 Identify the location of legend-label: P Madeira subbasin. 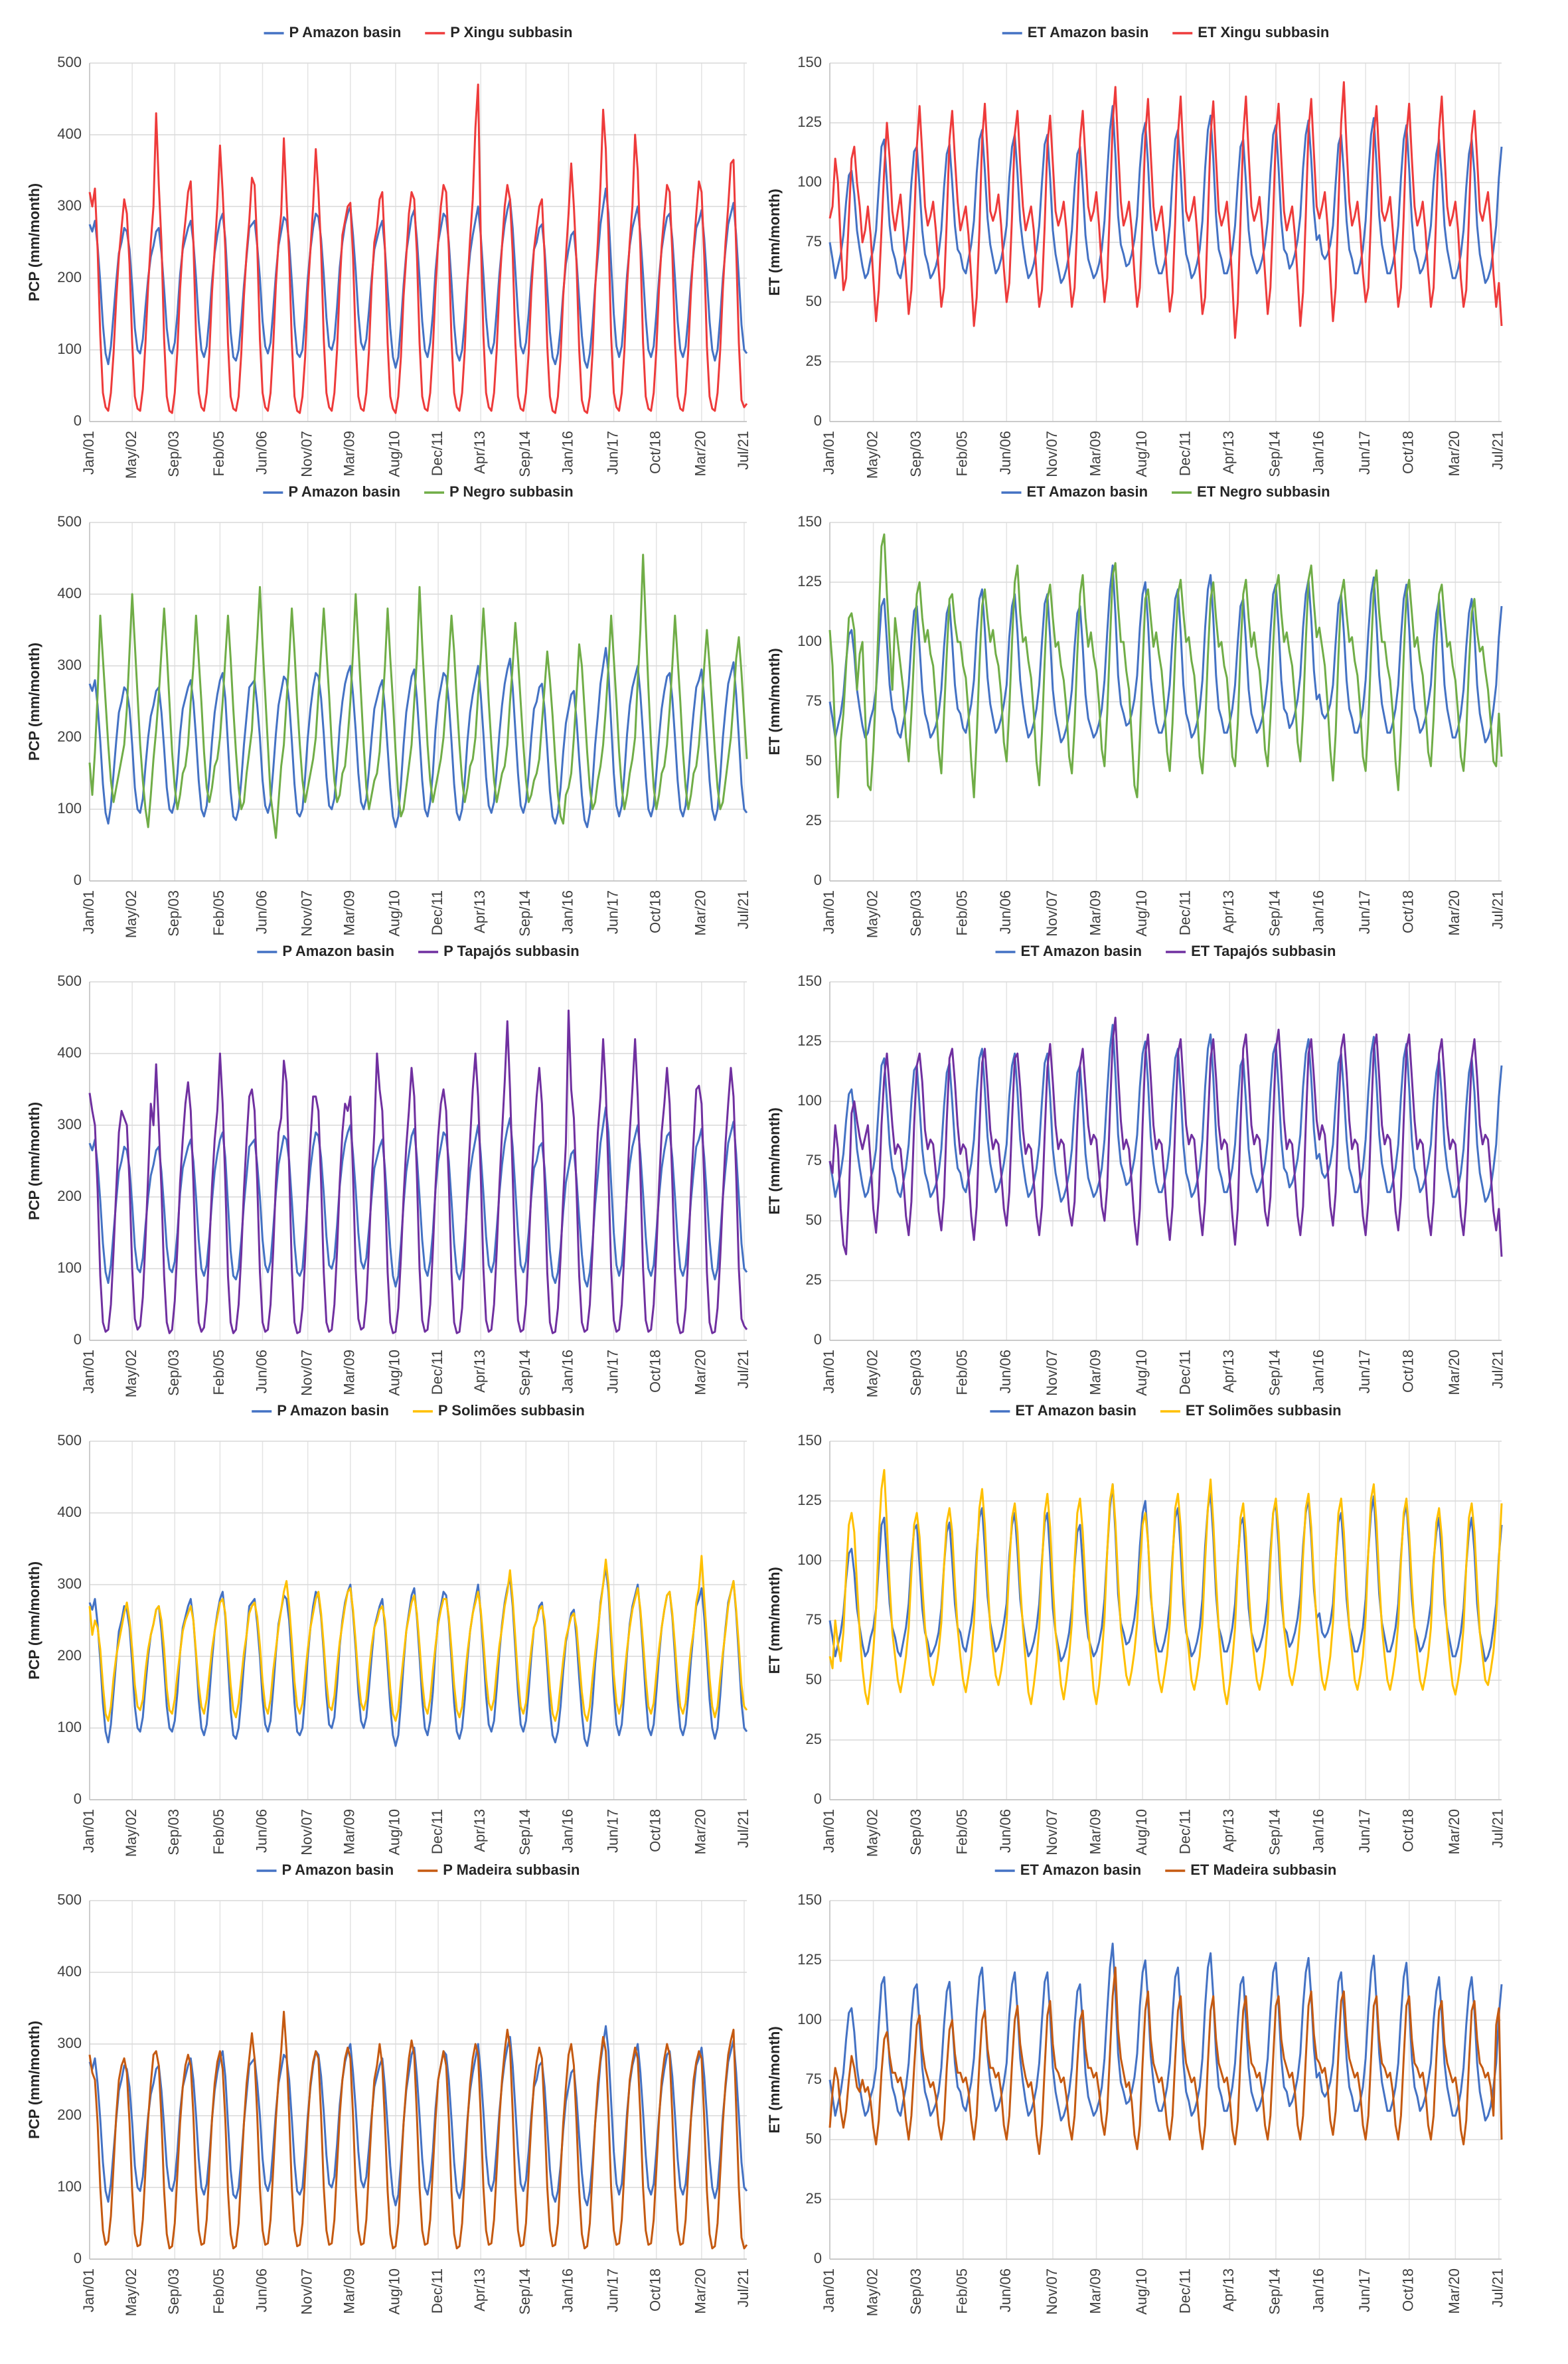
(512, 1869).